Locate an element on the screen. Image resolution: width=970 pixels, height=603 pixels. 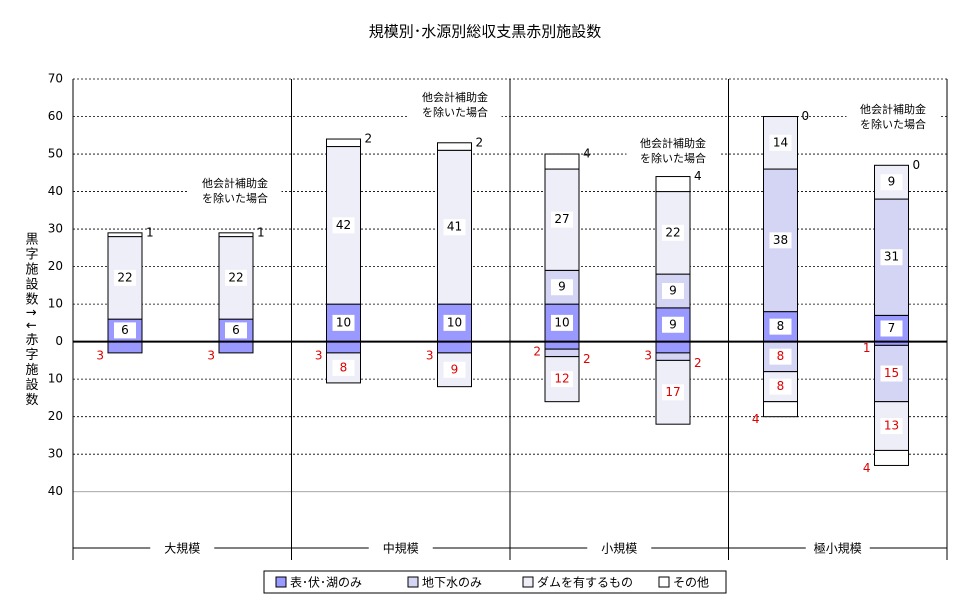
value-label: 27 is located at coordinates (561, 219).